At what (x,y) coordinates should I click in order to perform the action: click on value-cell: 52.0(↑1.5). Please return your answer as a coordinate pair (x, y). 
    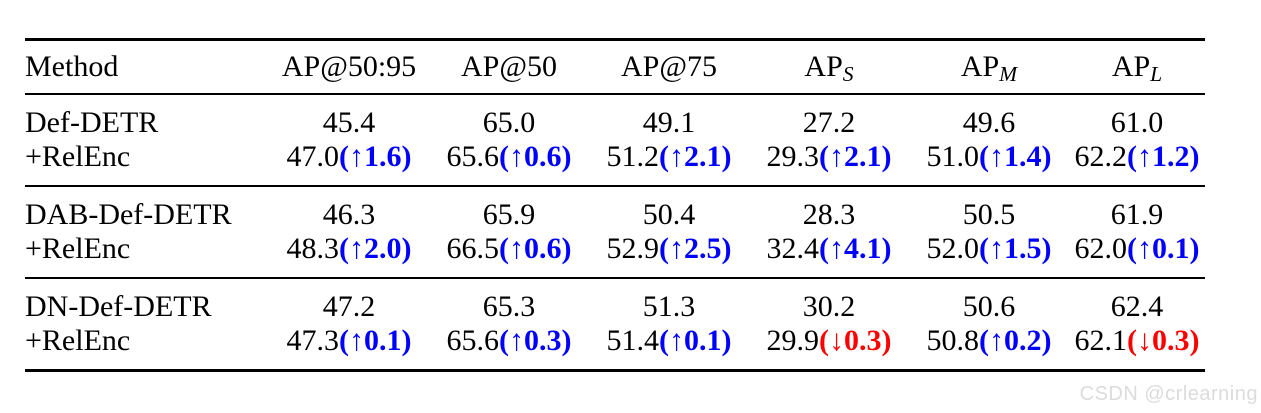
    Looking at the image, I should click on (989, 248).